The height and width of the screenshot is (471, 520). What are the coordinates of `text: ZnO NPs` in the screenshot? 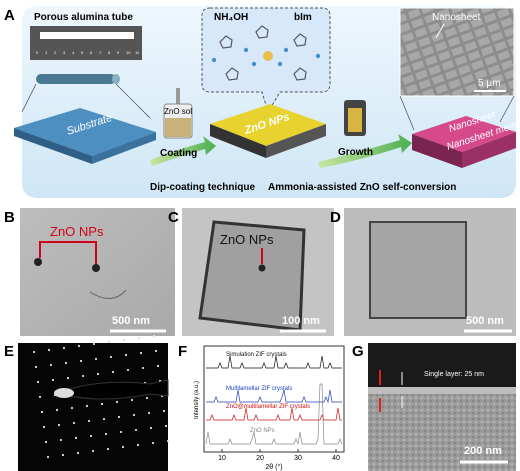 It's located at (77, 231).